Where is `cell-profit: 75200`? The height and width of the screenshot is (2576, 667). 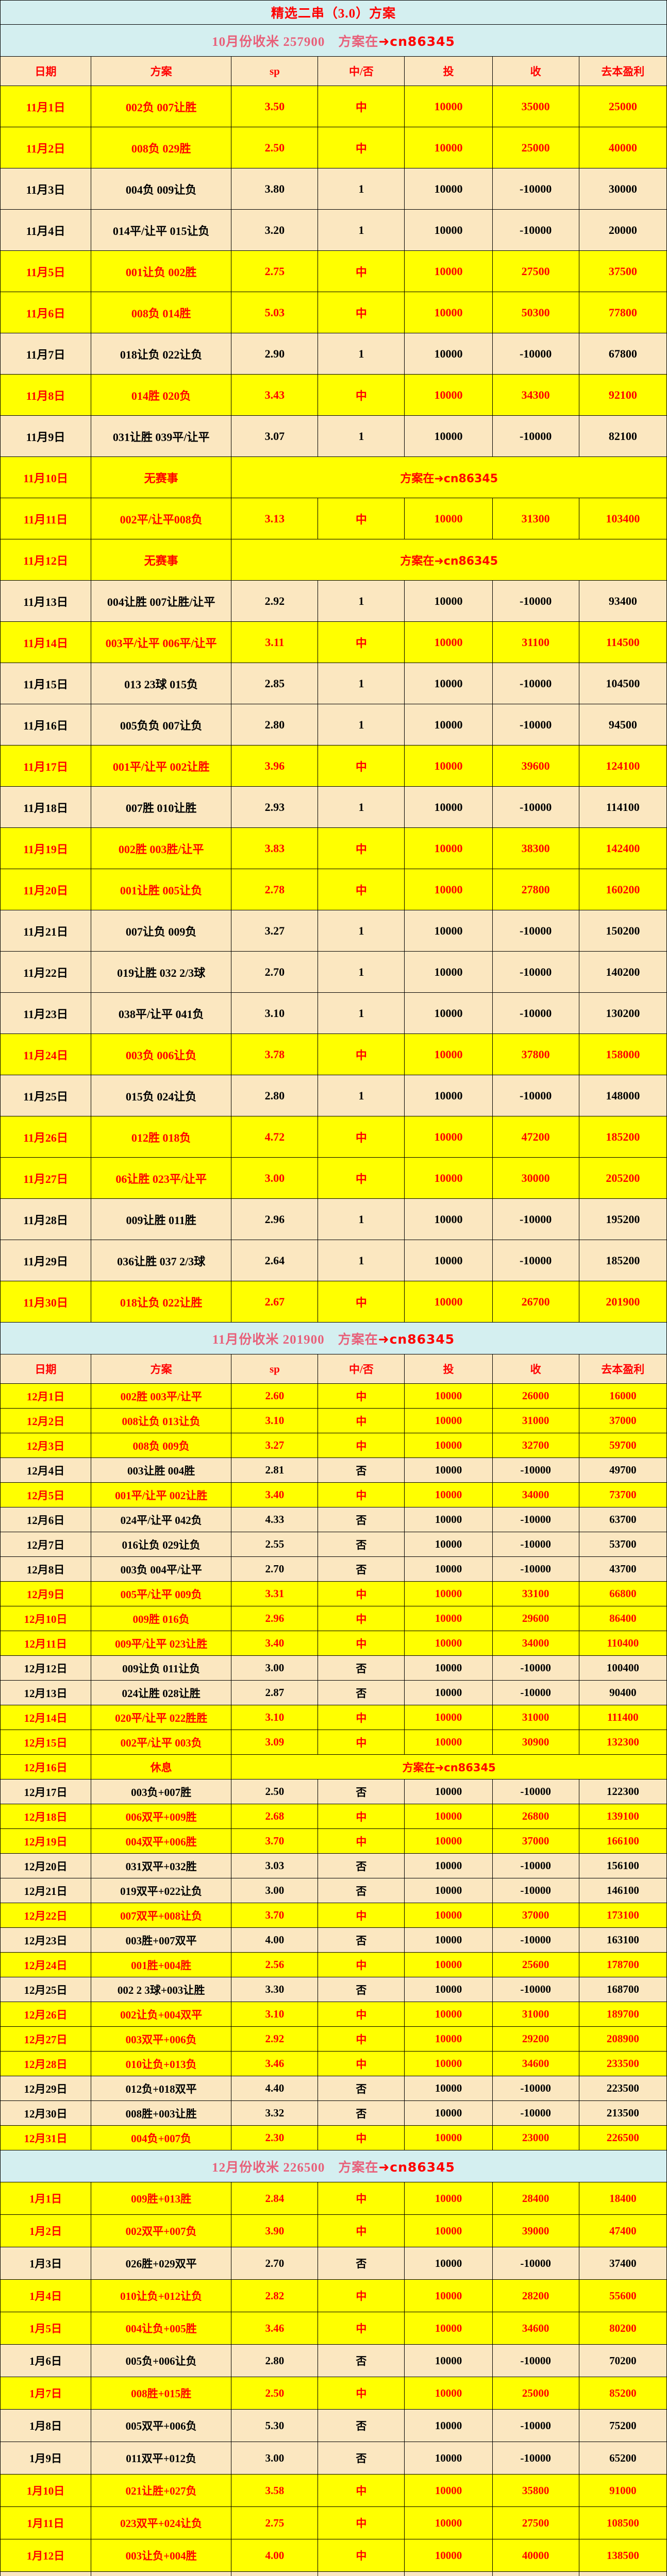 cell-profit: 75200 is located at coordinates (622, 2425).